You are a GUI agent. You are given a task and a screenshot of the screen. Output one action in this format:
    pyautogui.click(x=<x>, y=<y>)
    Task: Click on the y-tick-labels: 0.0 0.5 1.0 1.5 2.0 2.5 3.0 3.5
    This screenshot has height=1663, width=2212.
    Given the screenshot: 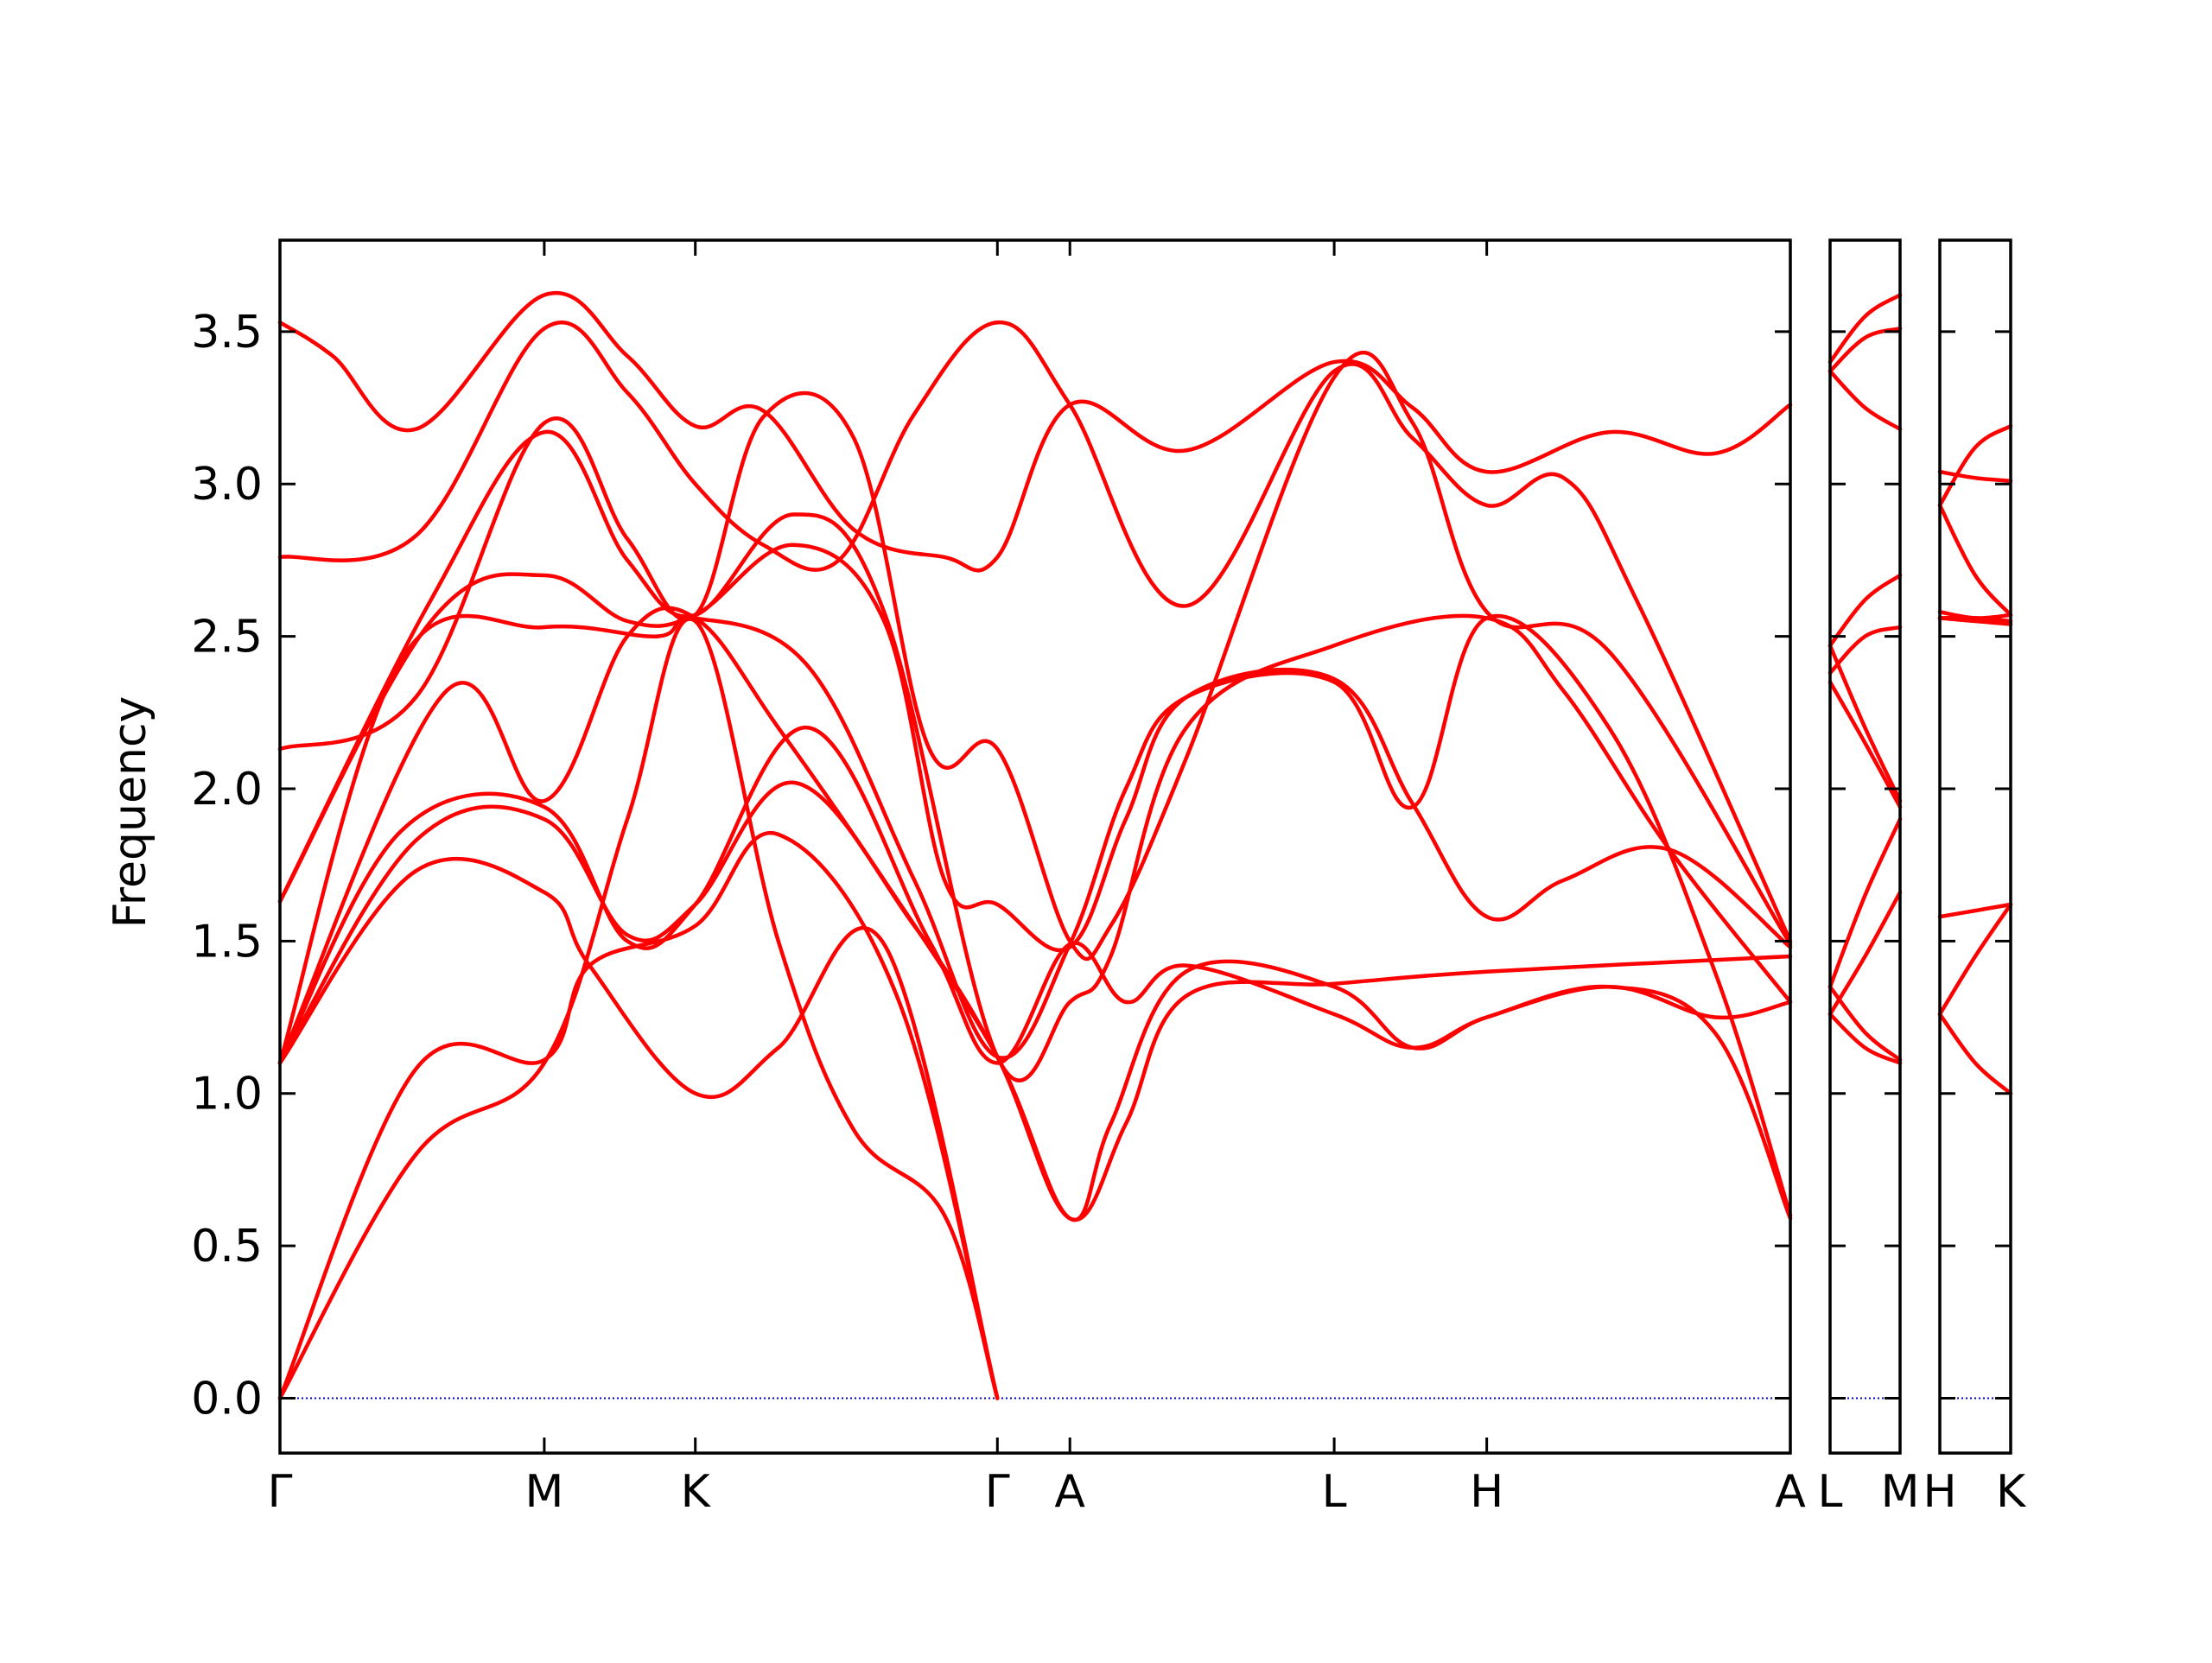 What is the action you would take?
    pyautogui.click(x=227, y=866)
    